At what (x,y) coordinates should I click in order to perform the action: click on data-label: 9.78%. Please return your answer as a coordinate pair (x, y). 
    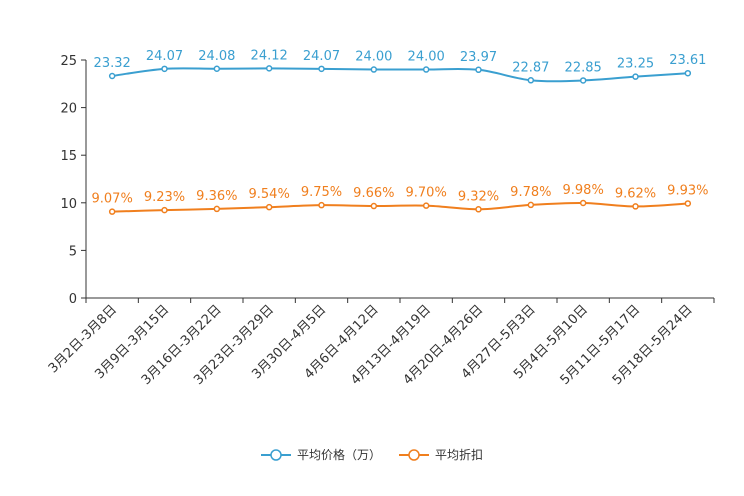
    Looking at the image, I should click on (530, 192).